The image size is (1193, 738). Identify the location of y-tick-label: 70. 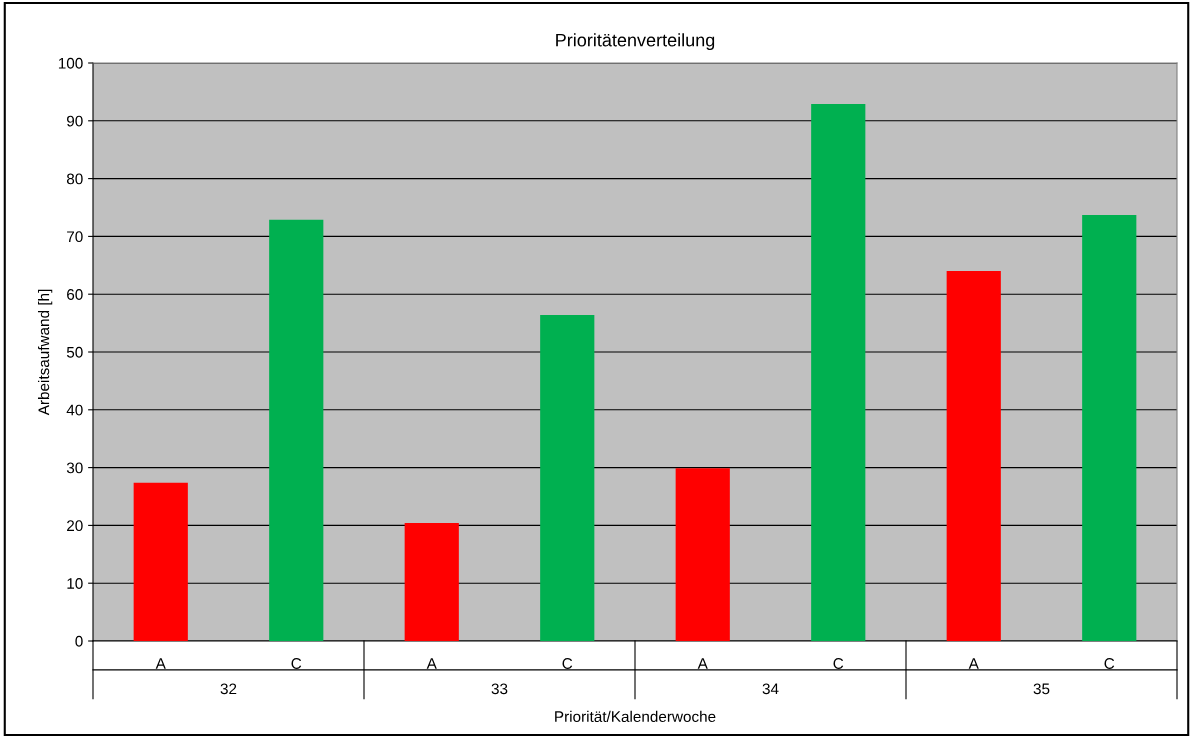
(75, 237).